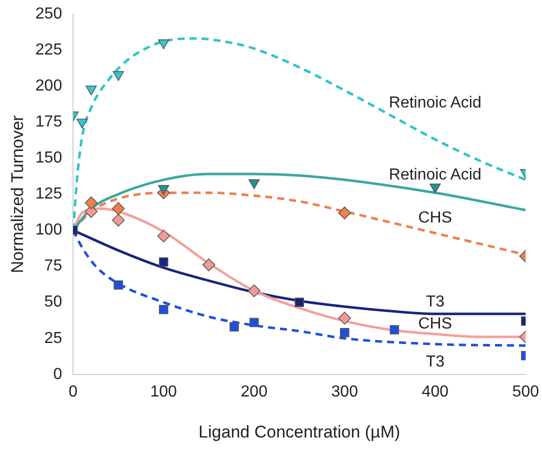  What do you see at coordinates (48, 49) in the screenshot?
I see `y-tick-label: 225` at bounding box center [48, 49].